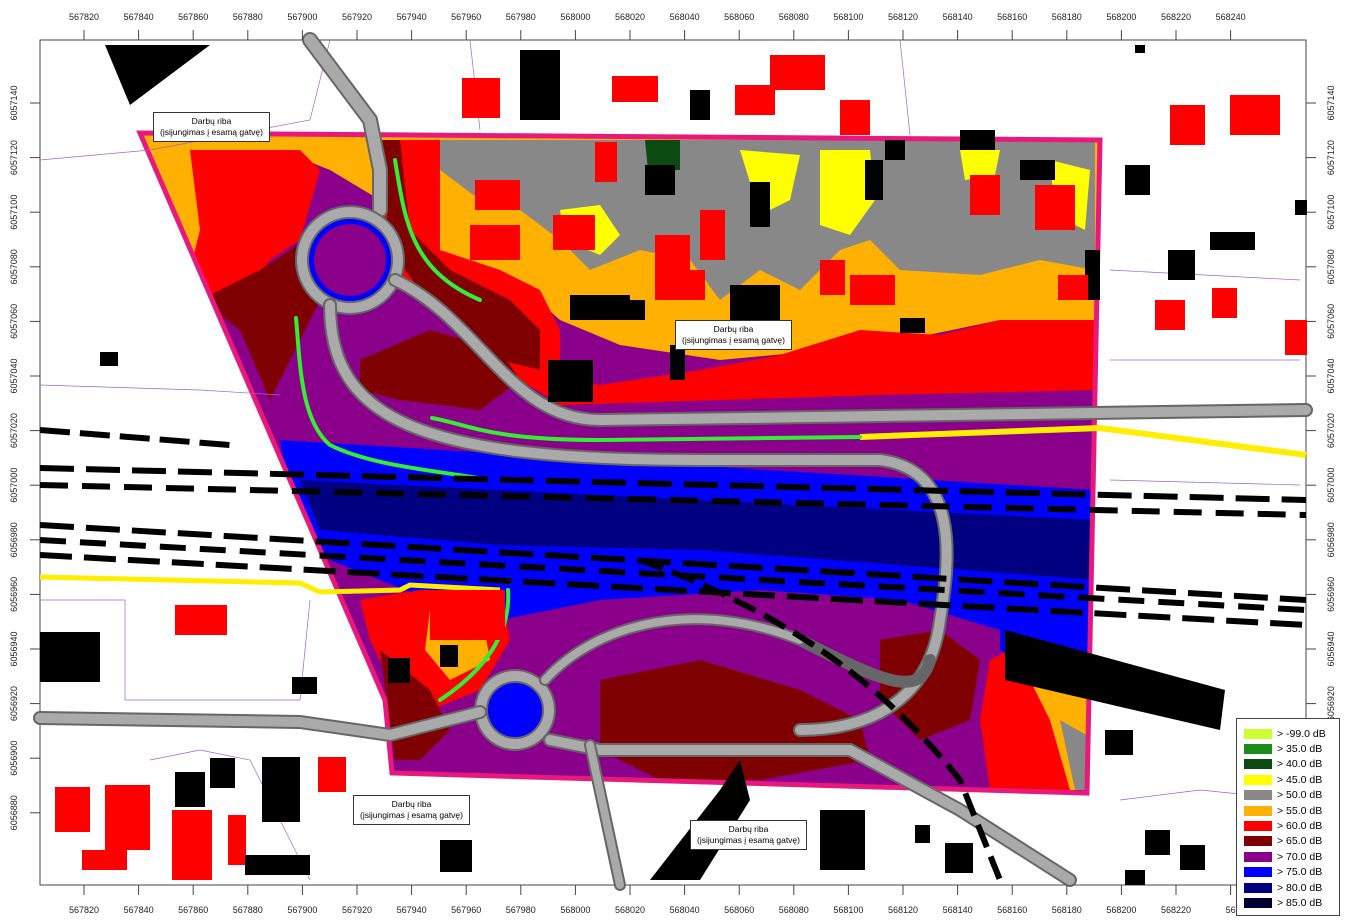 This screenshot has width=1354, height=920. What do you see at coordinates (1300, 887) in the screenshot?
I see `legend-label: > 80.0 dB` at bounding box center [1300, 887].